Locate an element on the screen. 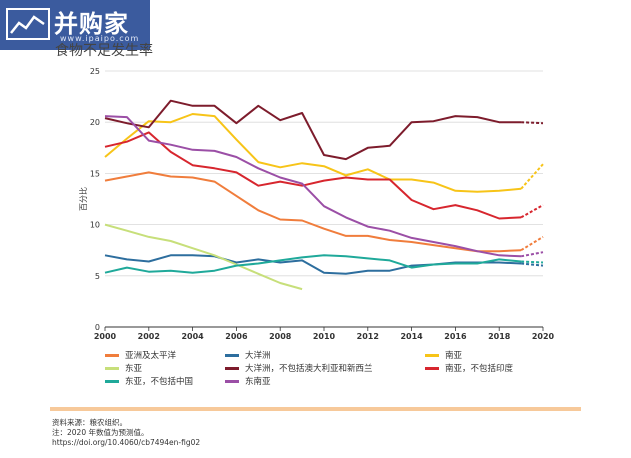  legend-label: 大洋洲，不包括澳大利亚和新西兰 is located at coordinates (309, 369).